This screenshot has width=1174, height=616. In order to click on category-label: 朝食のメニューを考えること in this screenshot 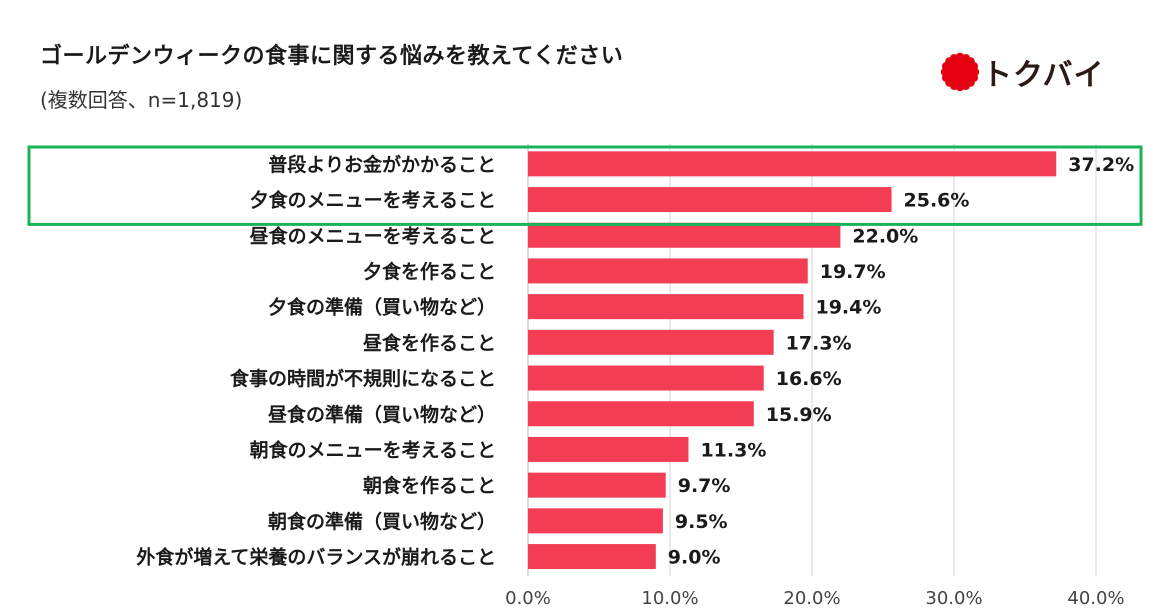, I will do `click(373, 449)`.